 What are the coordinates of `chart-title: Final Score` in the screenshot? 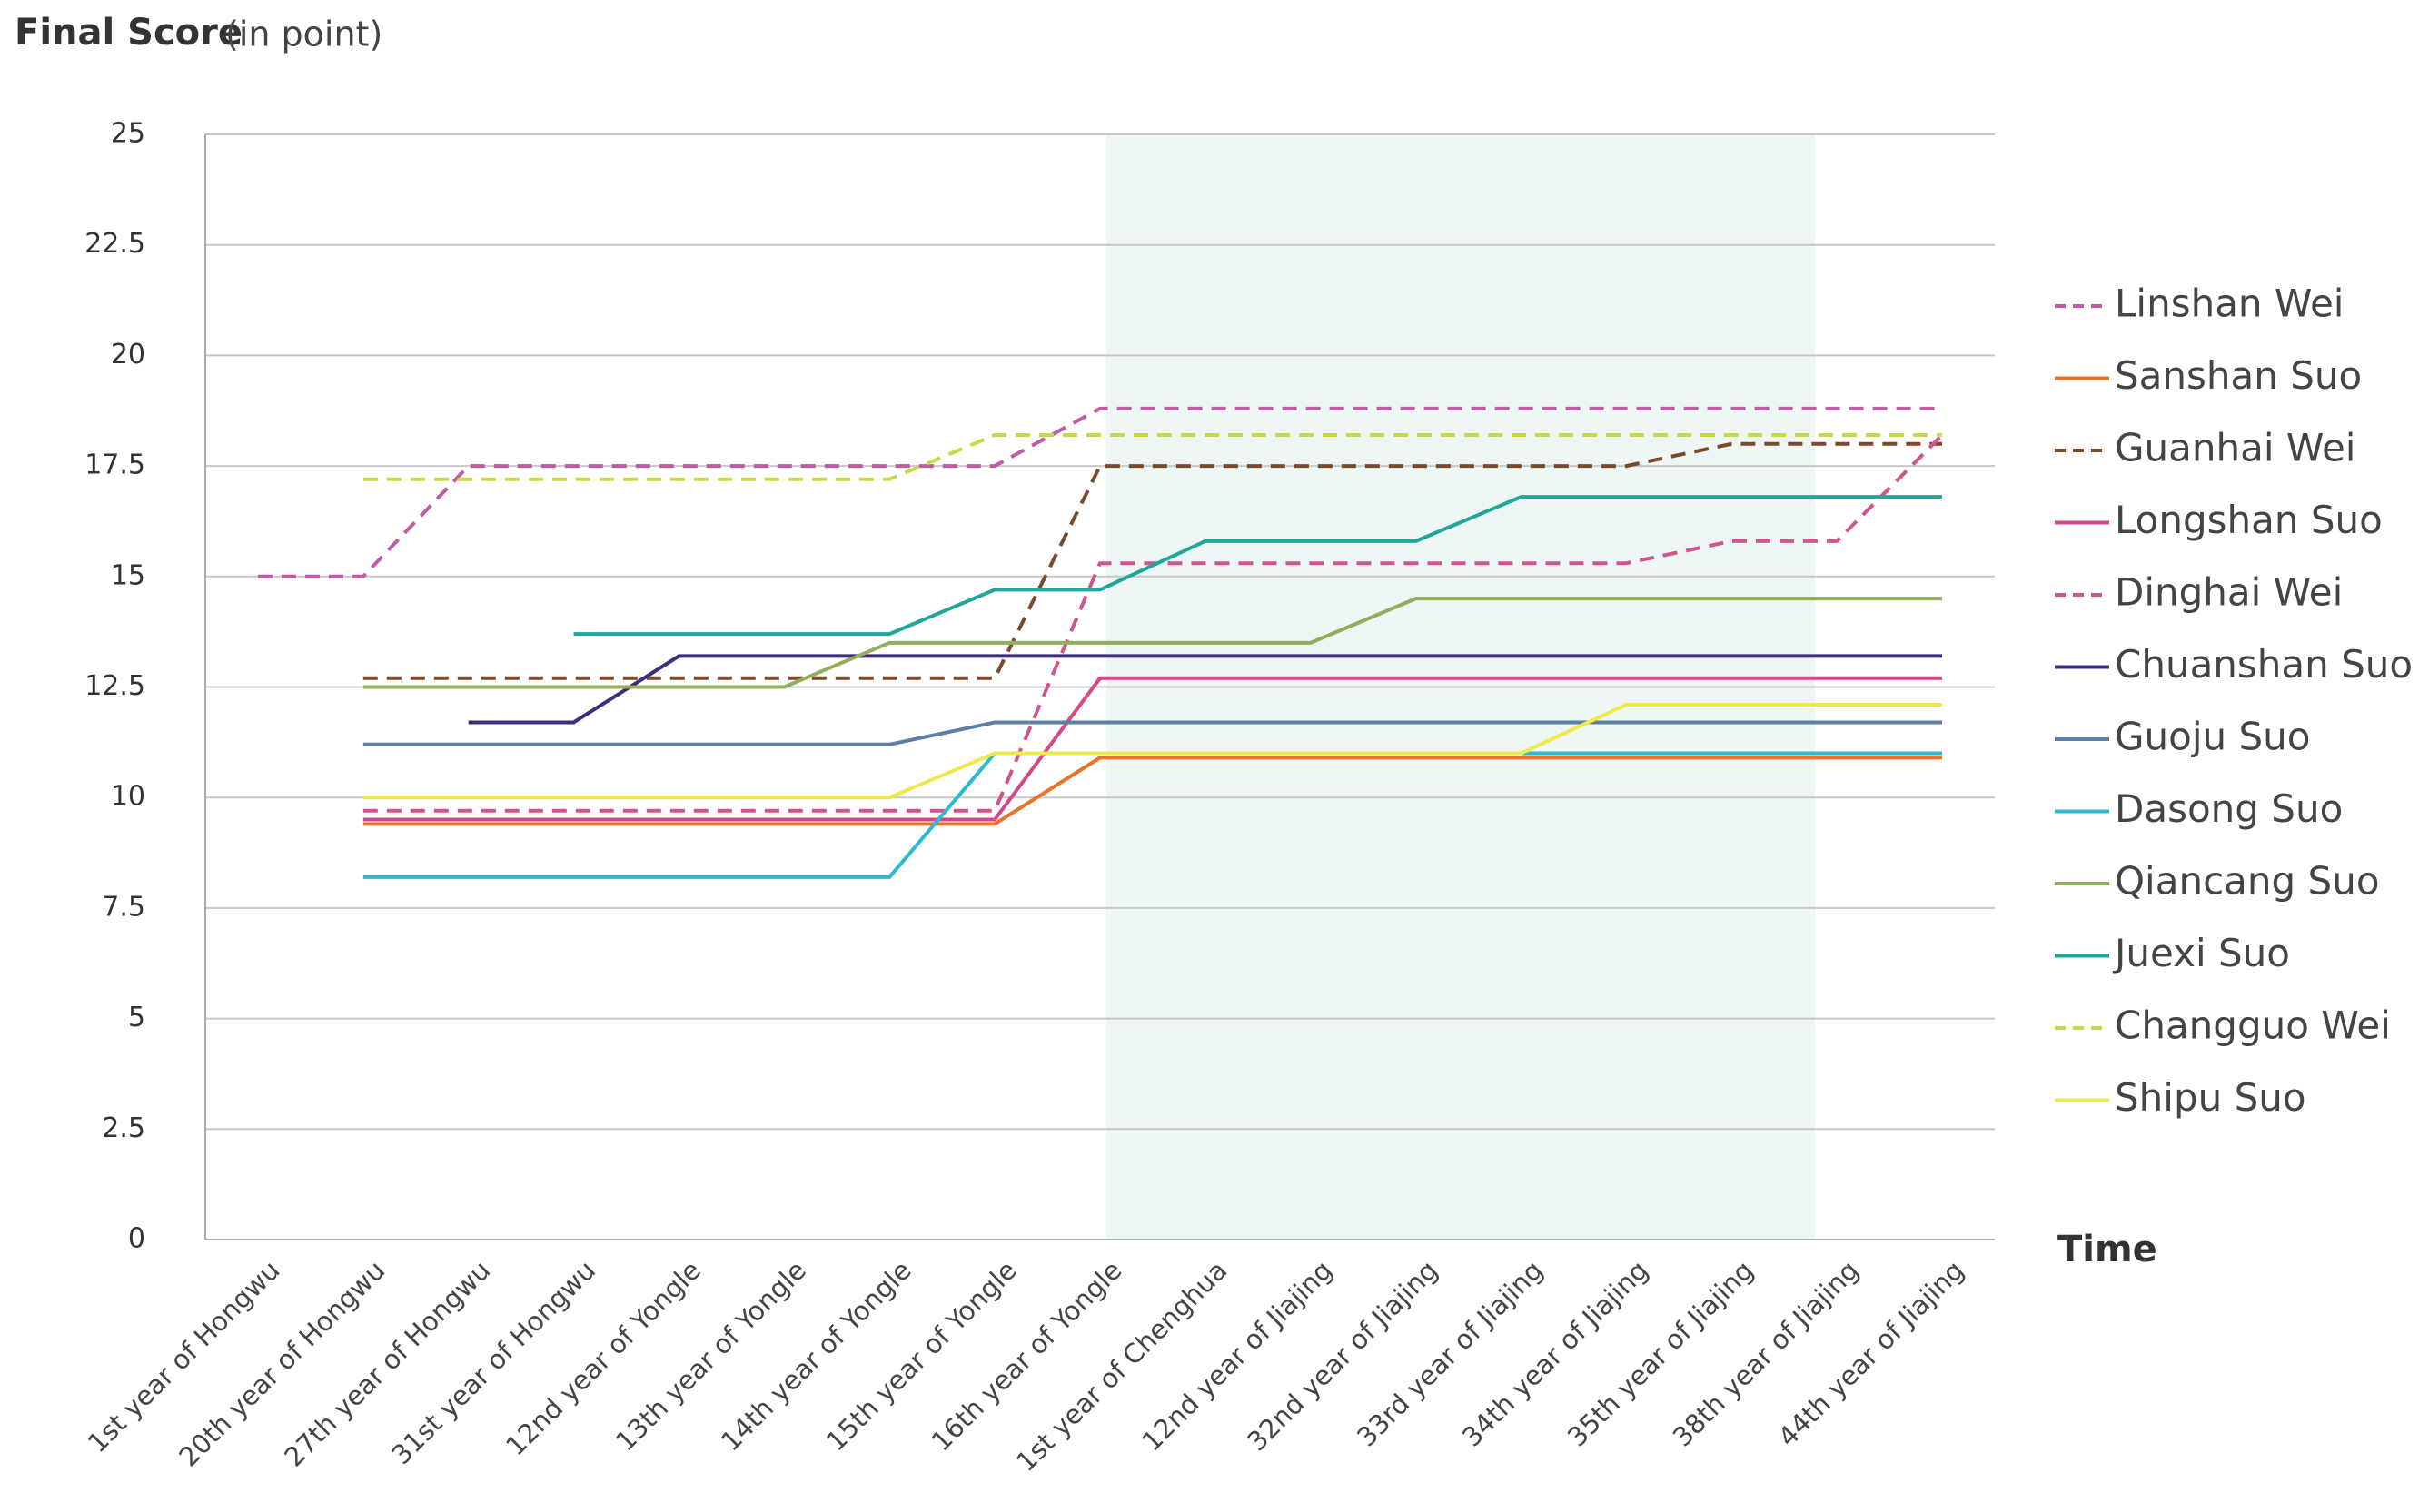 It's located at (129, 33).